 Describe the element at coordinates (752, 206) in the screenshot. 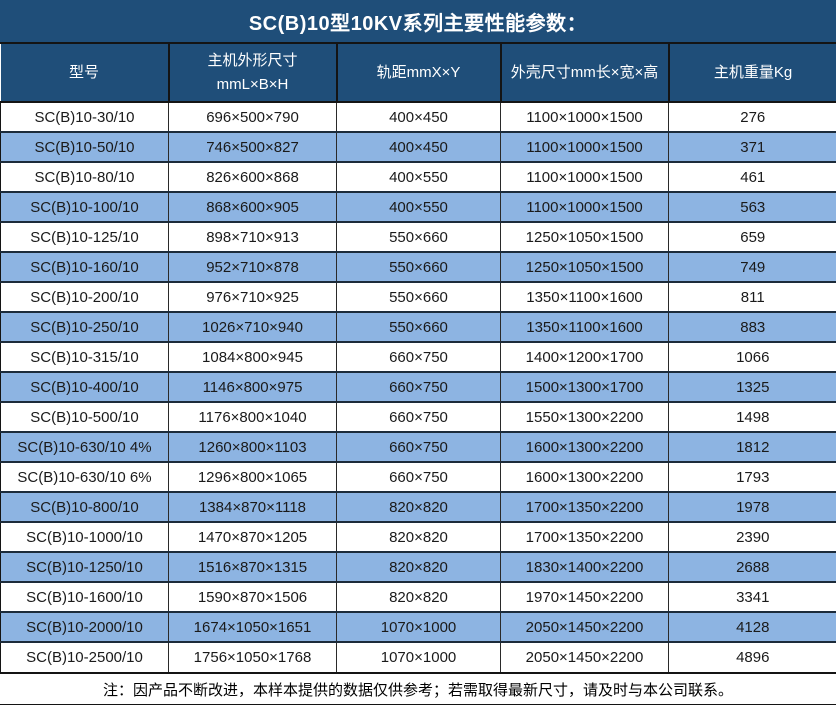

I see `cell: 563` at that location.